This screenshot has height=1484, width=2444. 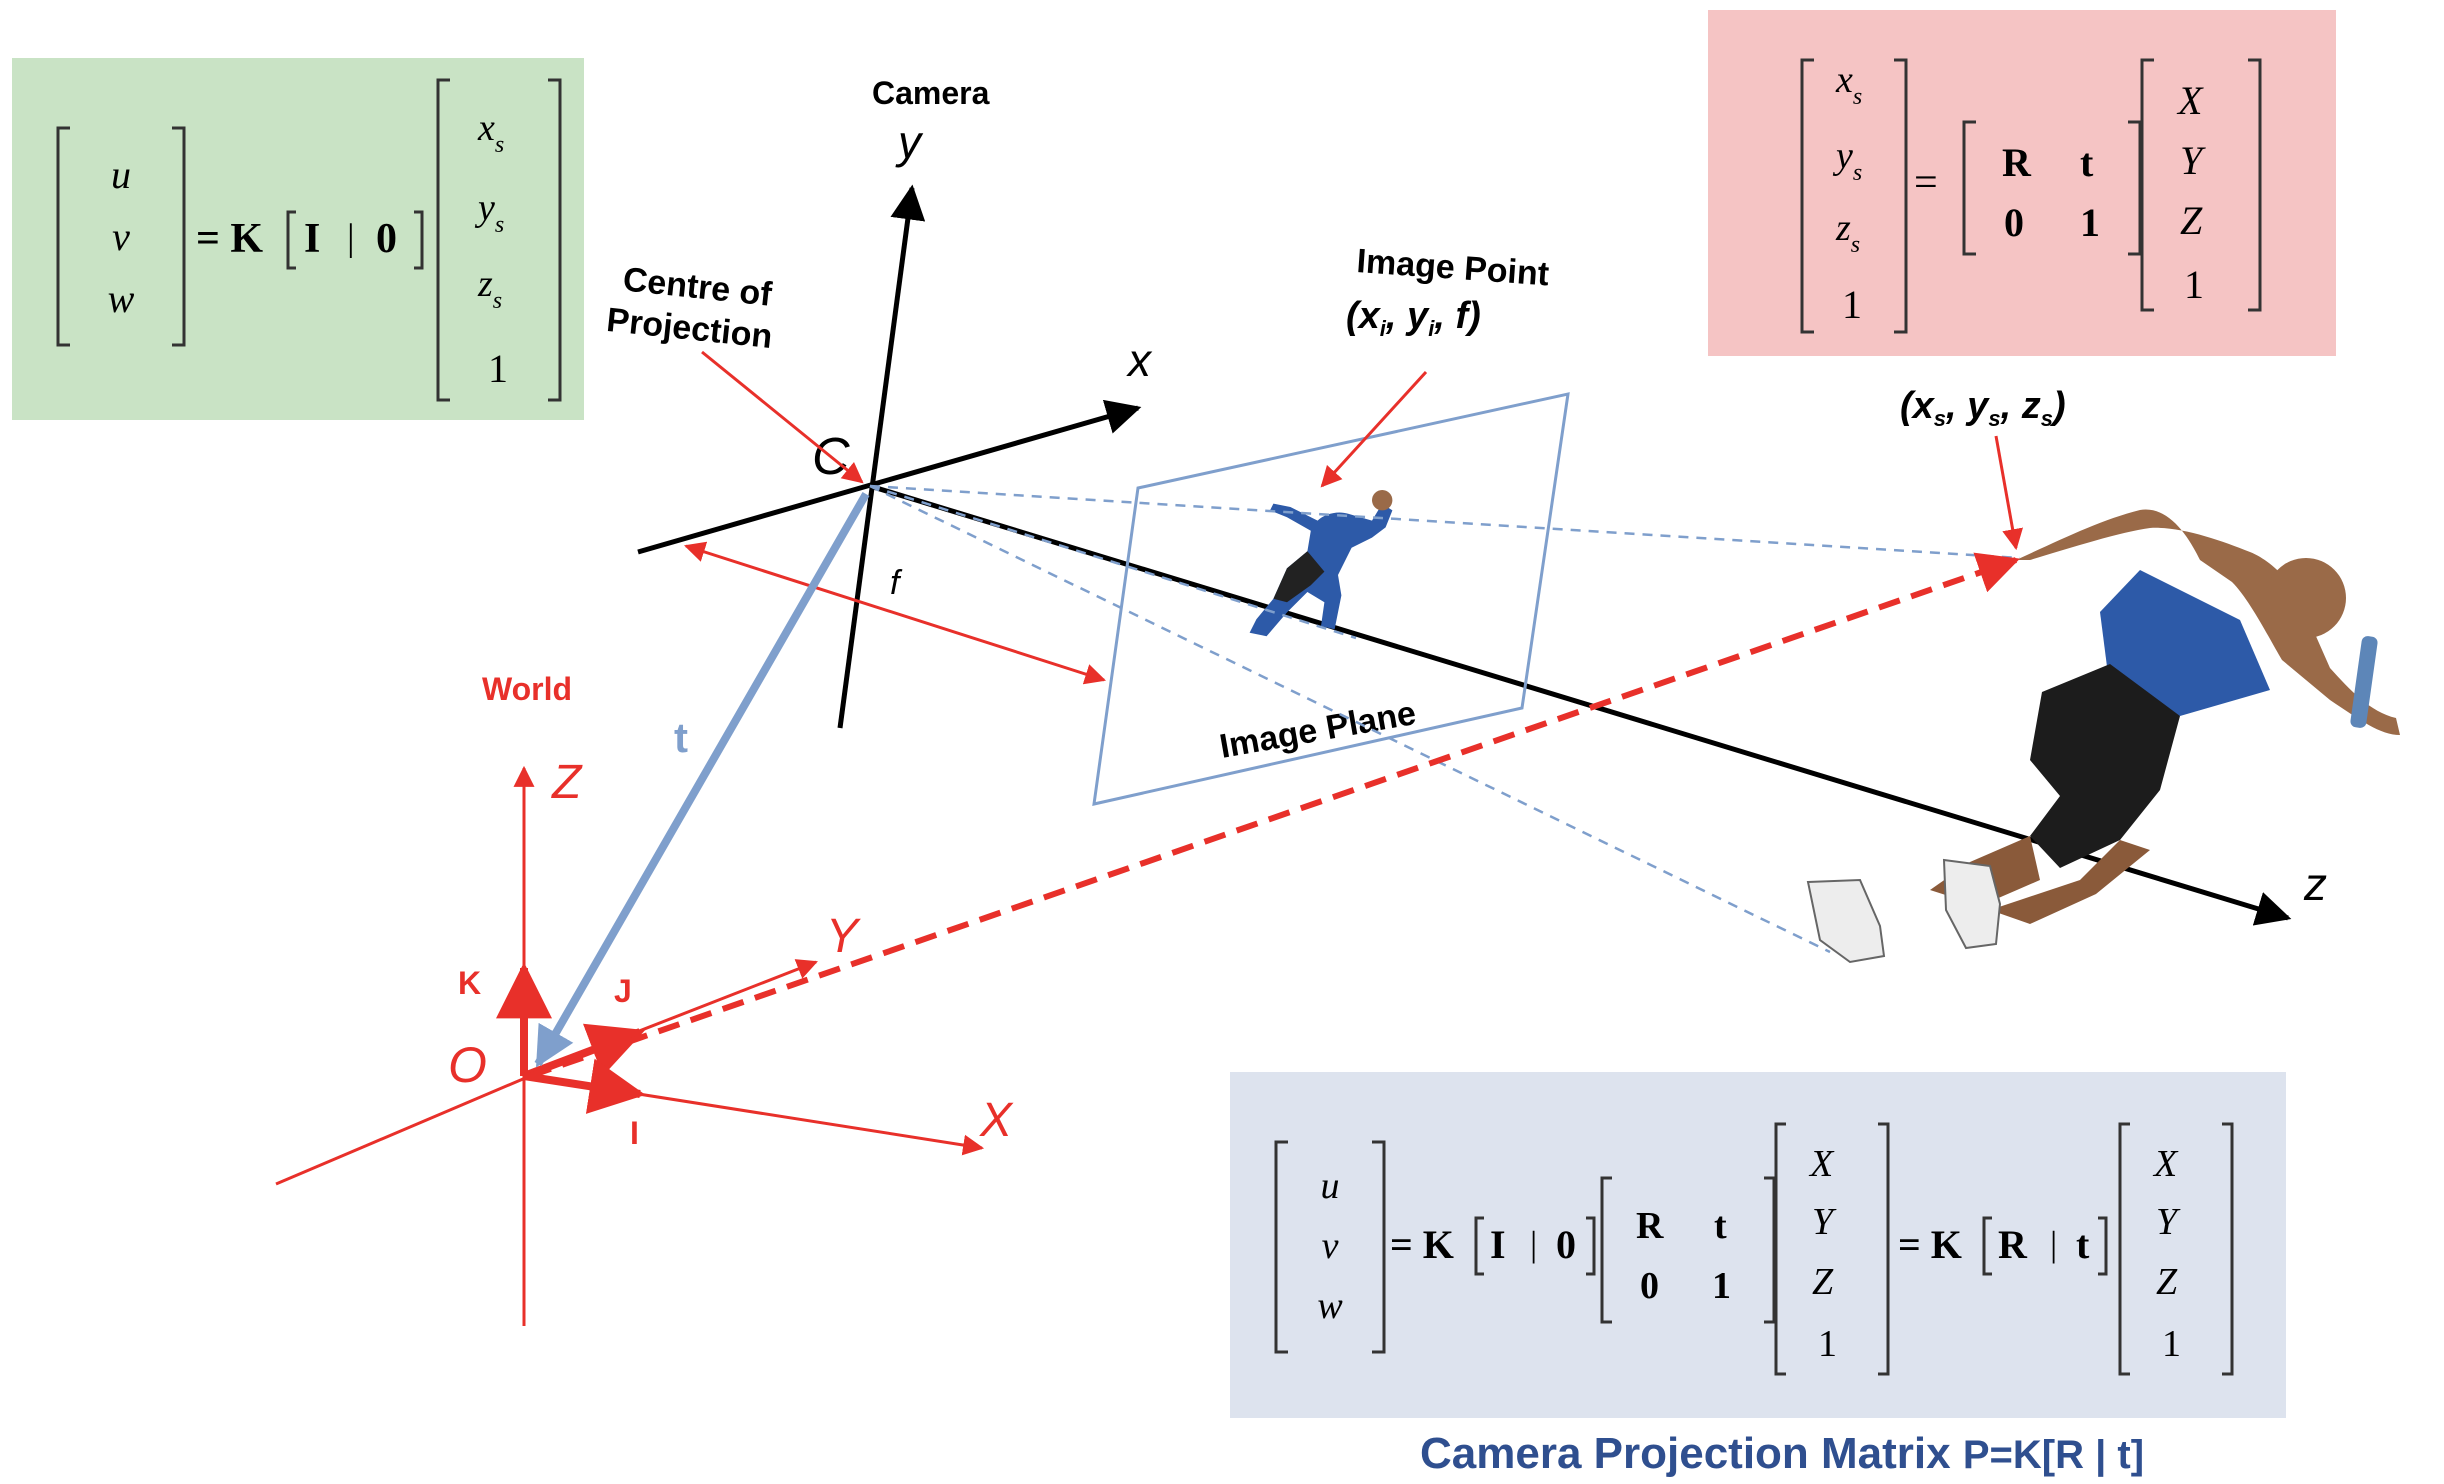 I want to click on world-coord-y: Y, so click(x=2193, y=160).